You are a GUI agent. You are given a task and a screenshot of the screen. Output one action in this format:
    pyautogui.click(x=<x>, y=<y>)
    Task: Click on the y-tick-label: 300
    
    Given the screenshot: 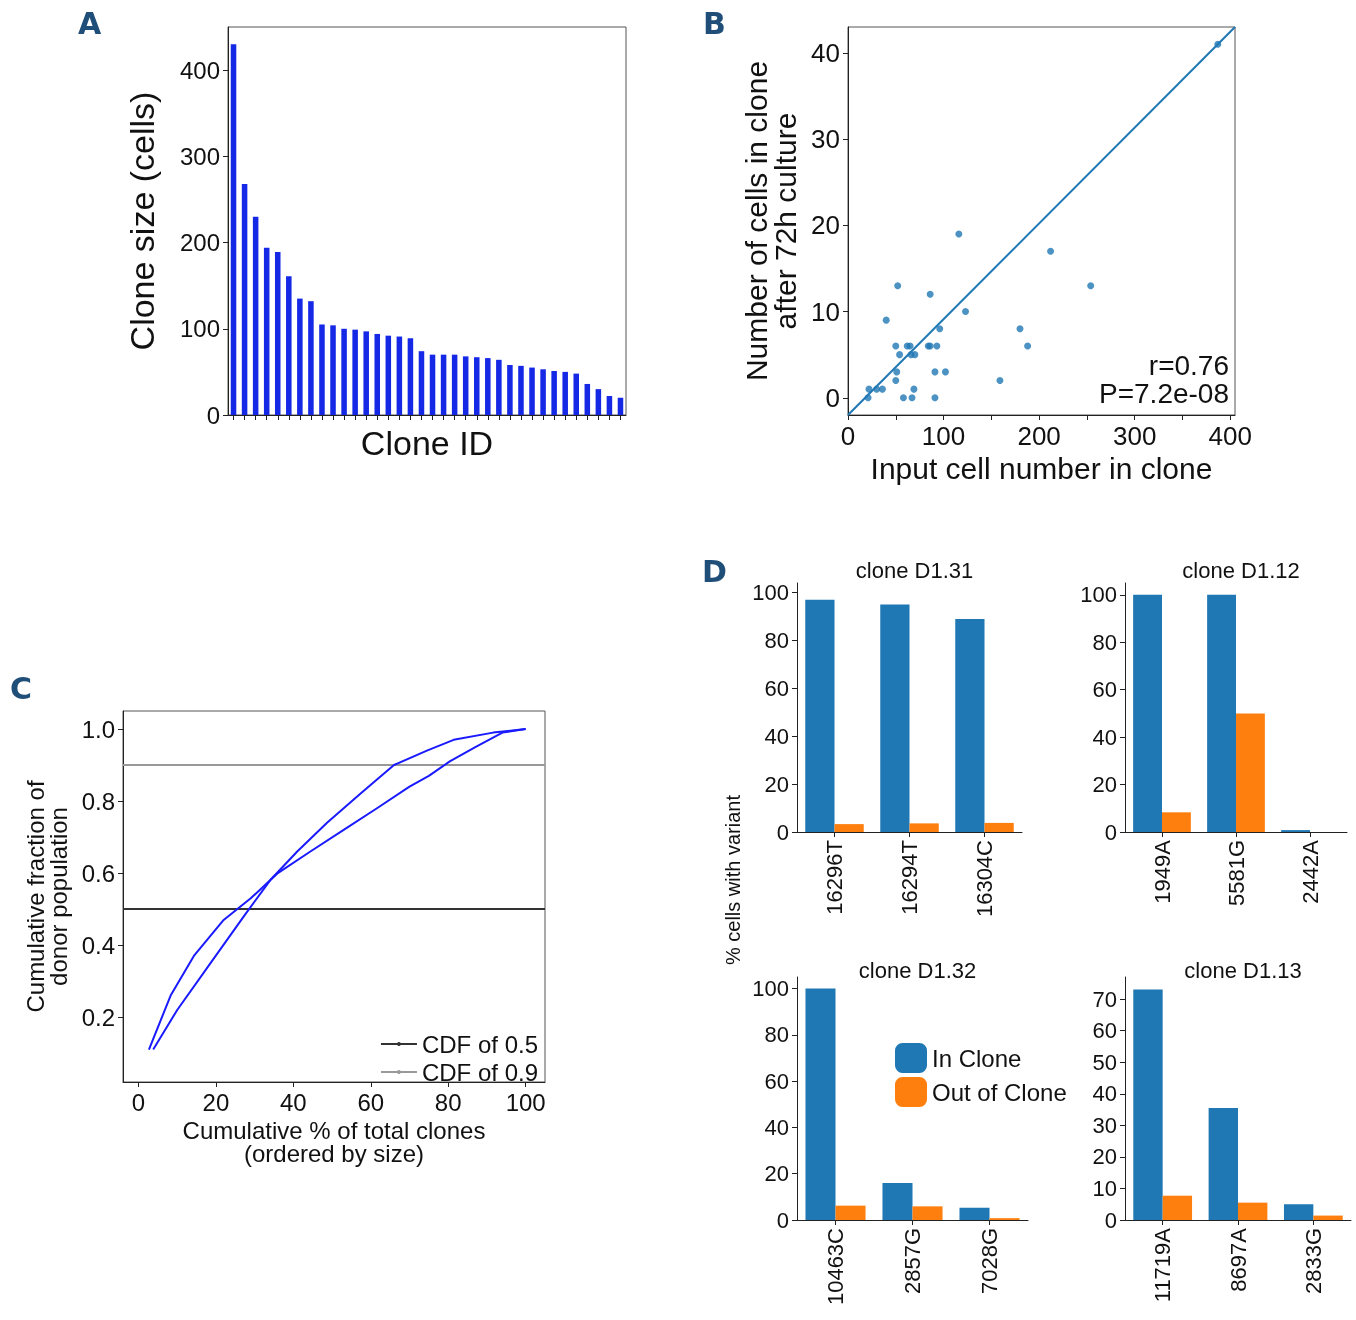 What is the action you would take?
    pyautogui.click(x=199, y=156)
    